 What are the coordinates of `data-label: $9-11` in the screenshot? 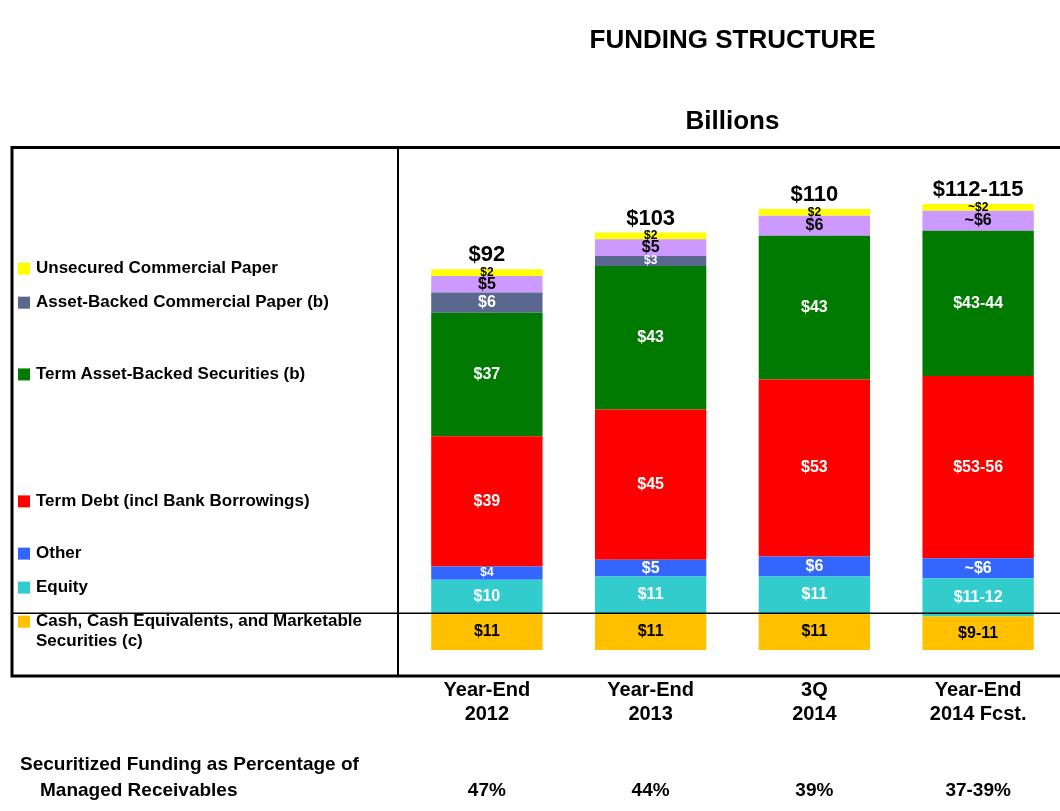 It's located at (978, 632).